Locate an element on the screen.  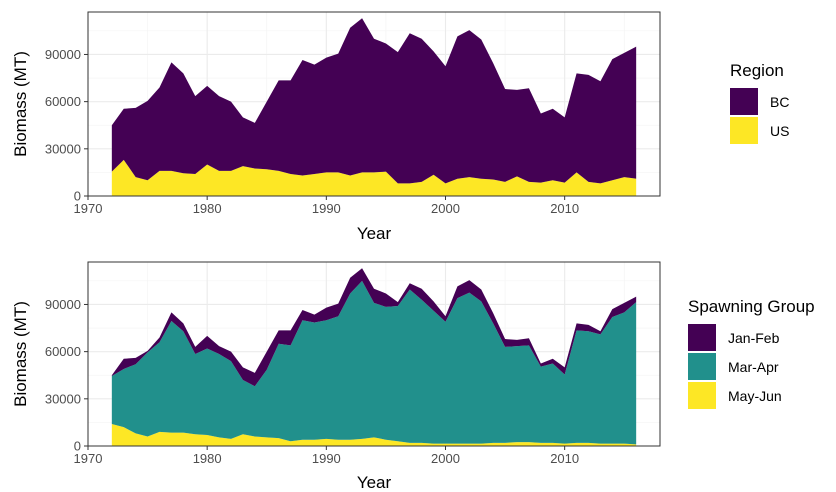
legend-label-us: US is located at coordinates (779, 131).